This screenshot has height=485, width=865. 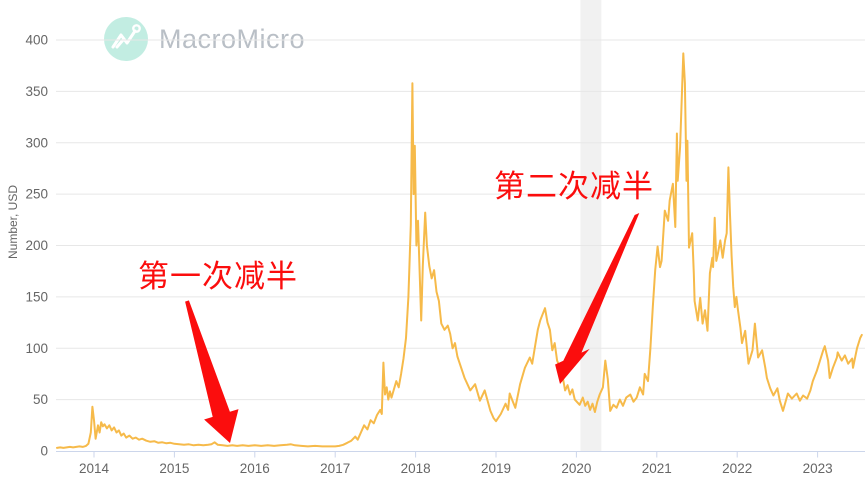 I want to click on x-tick-label: 2015, so click(x=174, y=468).